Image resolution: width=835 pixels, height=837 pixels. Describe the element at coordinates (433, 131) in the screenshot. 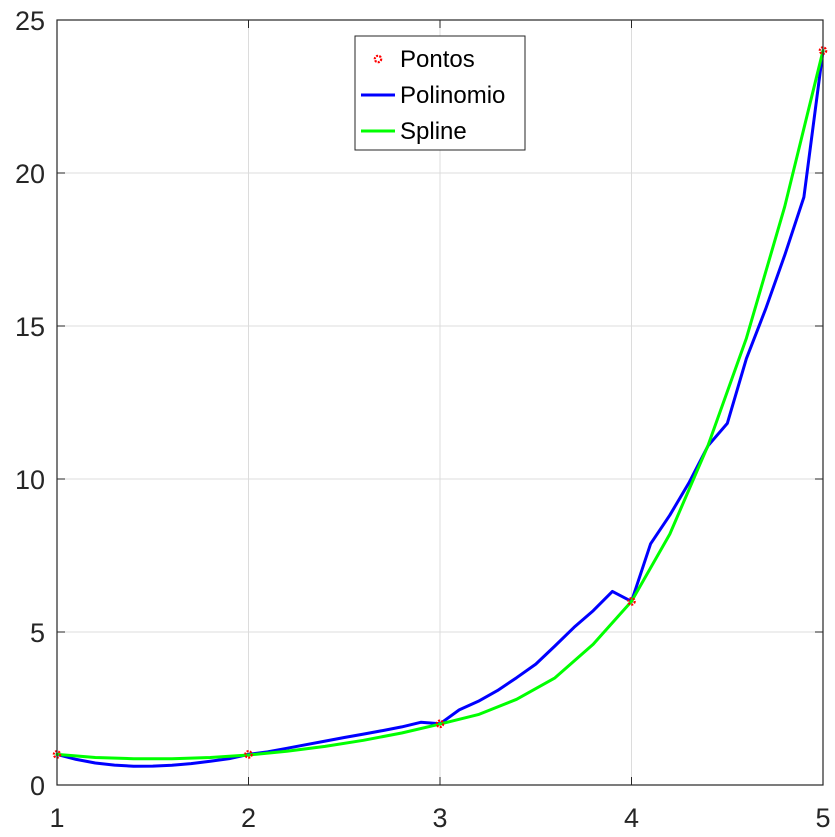

I see `legend-label-spline: Spline` at that location.